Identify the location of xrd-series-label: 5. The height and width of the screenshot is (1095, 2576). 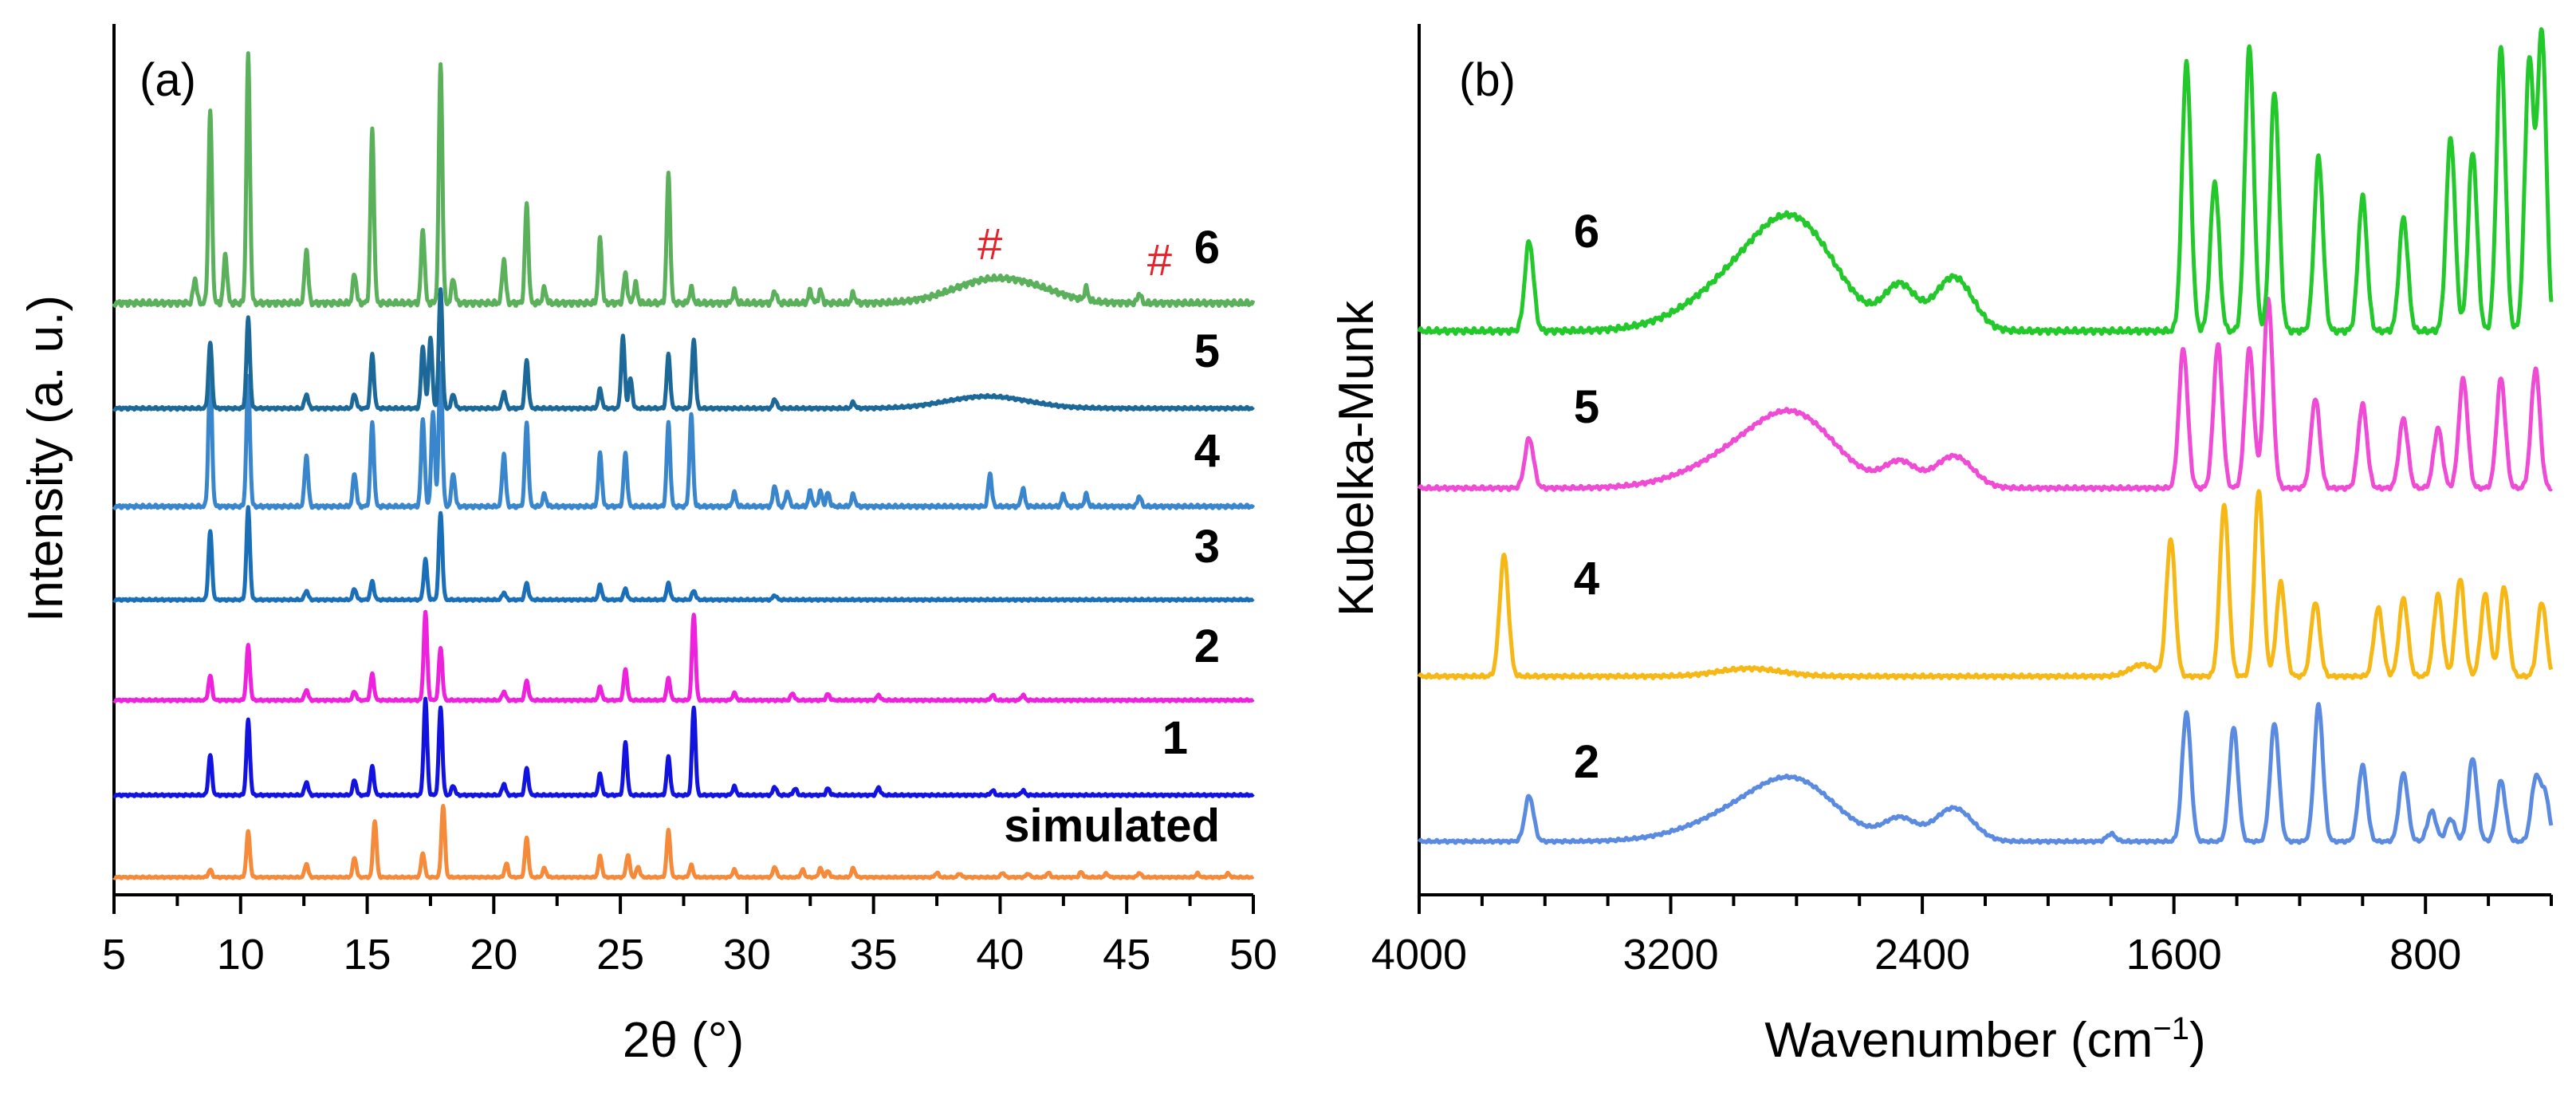
(1207, 351).